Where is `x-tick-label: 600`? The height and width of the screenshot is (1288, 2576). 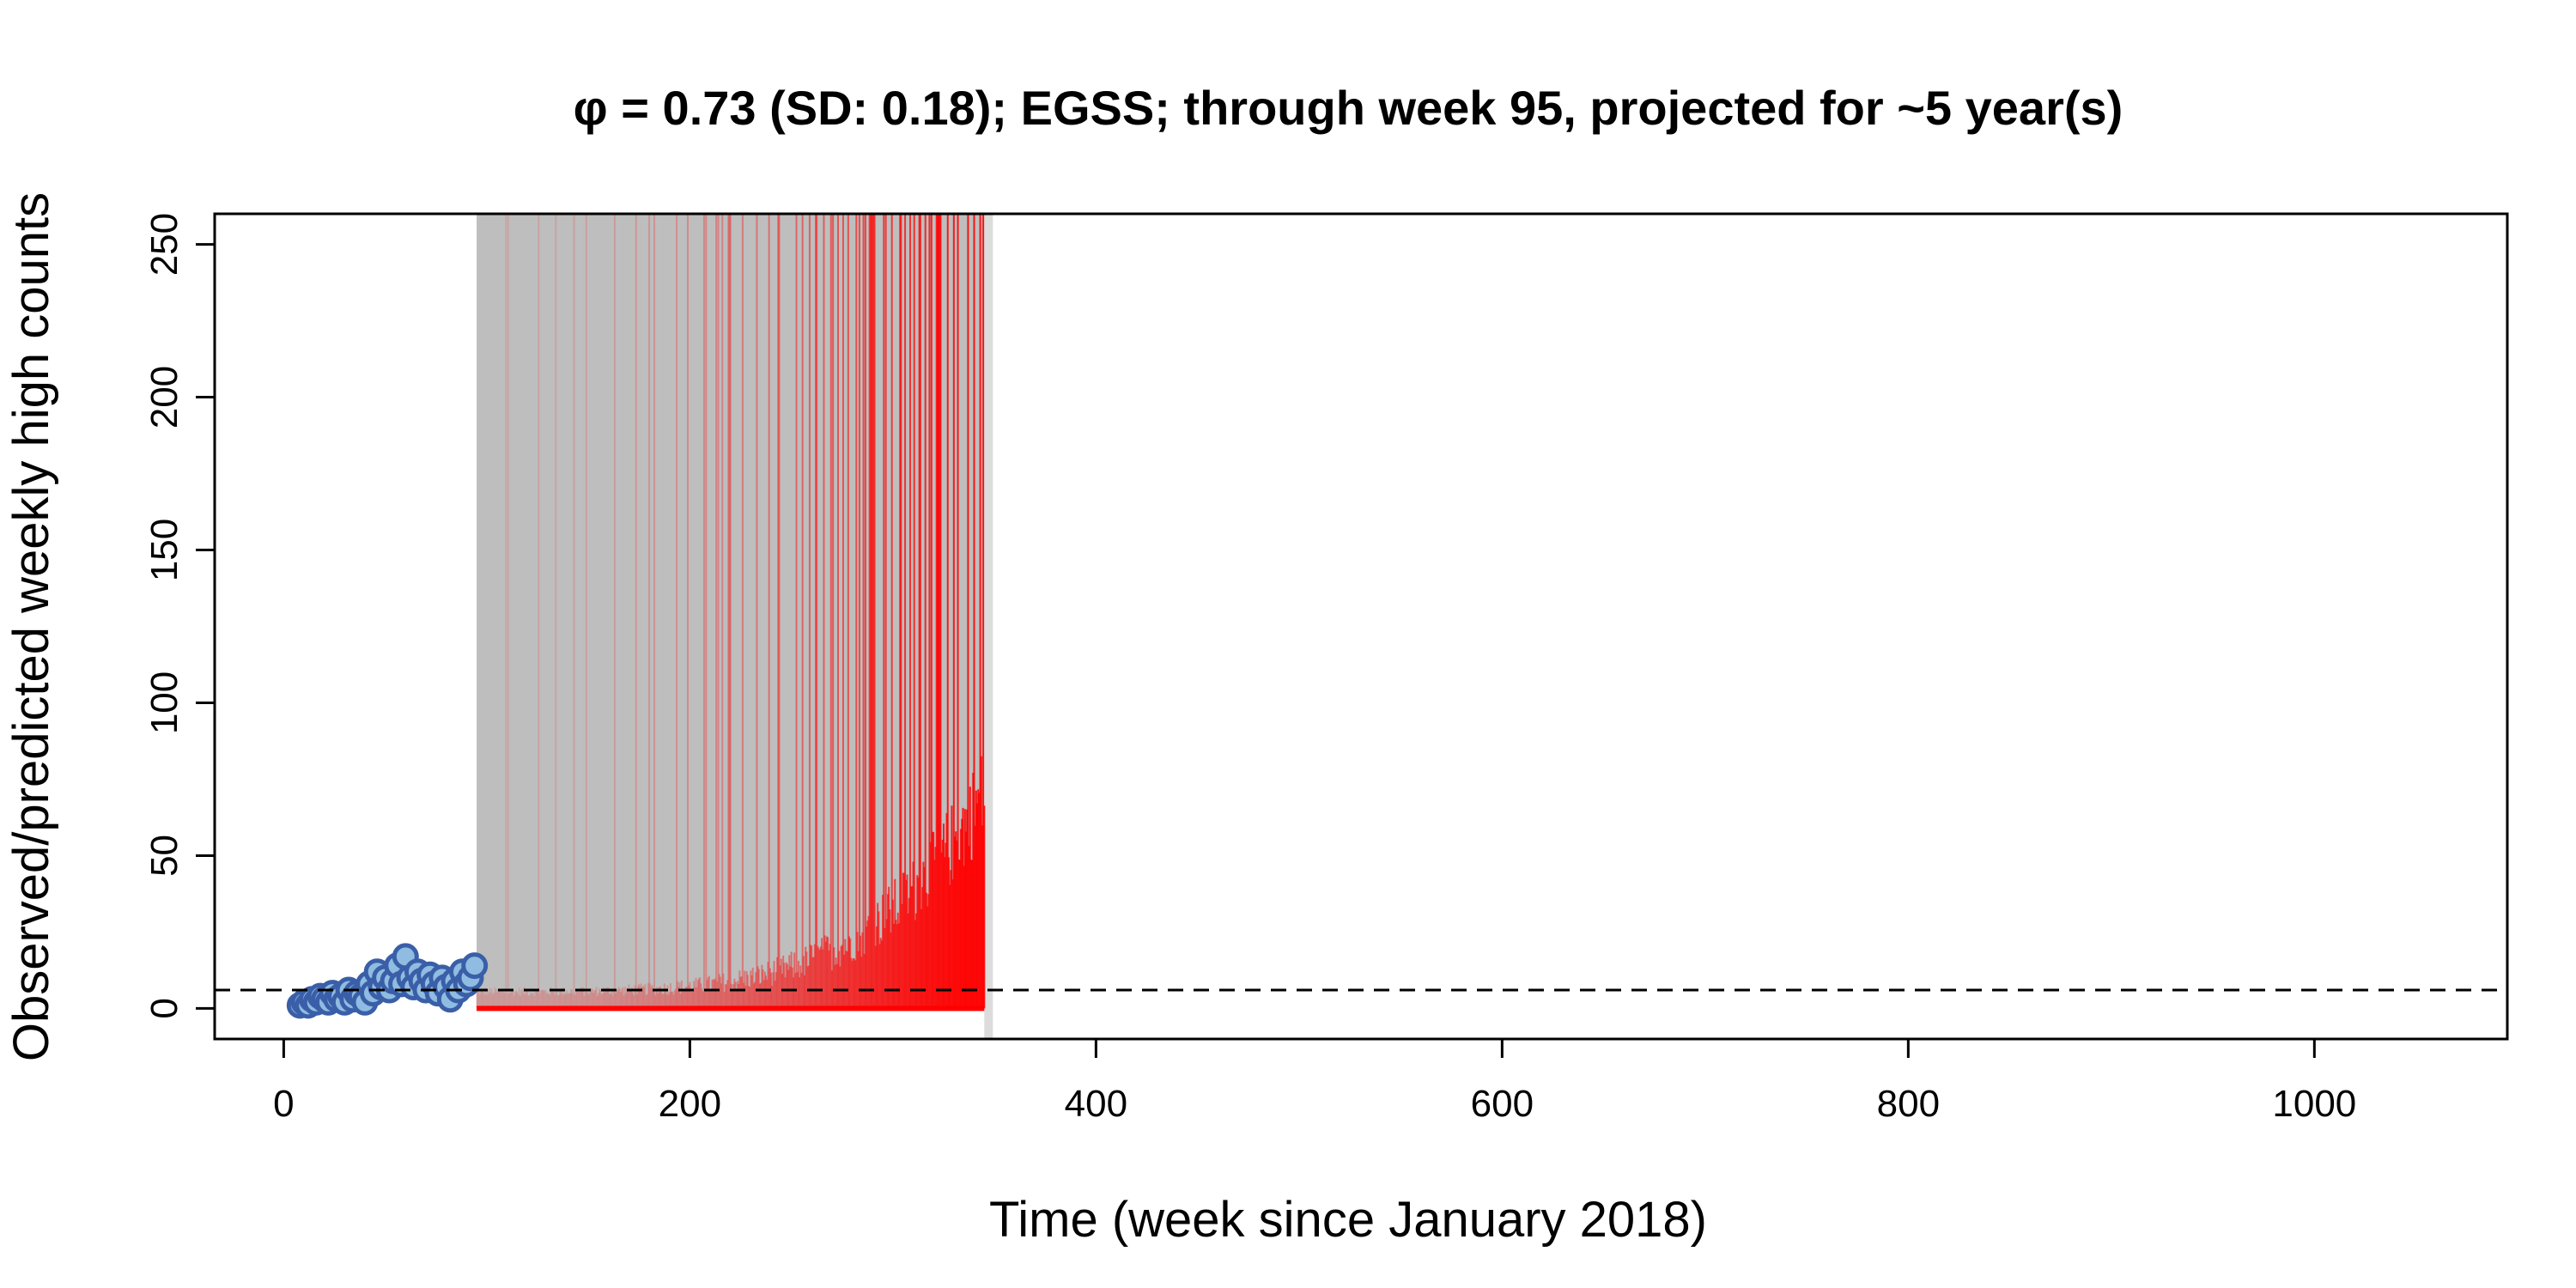
x-tick-label: 600 is located at coordinates (1502, 1104).